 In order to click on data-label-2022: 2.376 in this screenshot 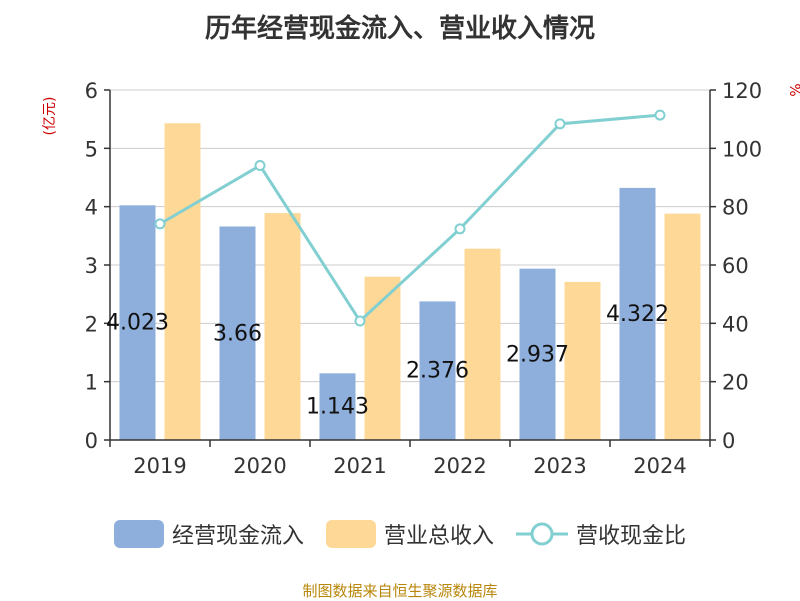, I will do `click(437, 371)`.